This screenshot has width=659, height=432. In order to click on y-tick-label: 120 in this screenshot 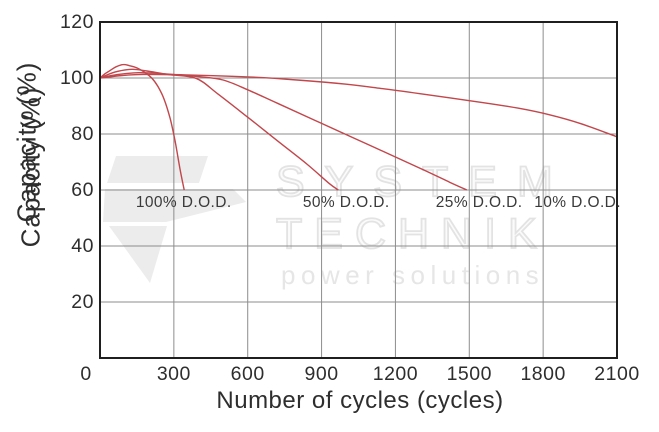, I will do `click(76, 22)`.